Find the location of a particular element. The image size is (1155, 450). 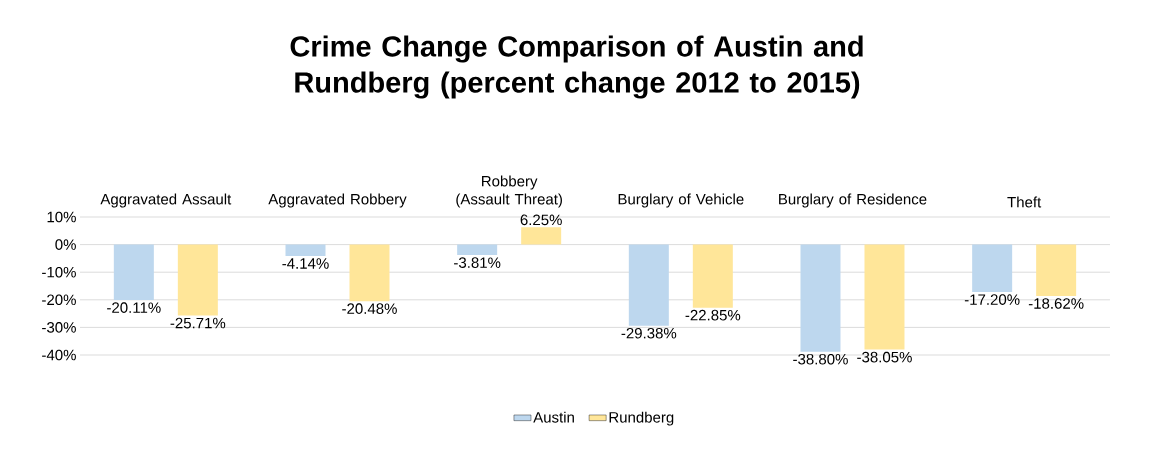

data-label: -4.14% is located at coordinates (305, 263).